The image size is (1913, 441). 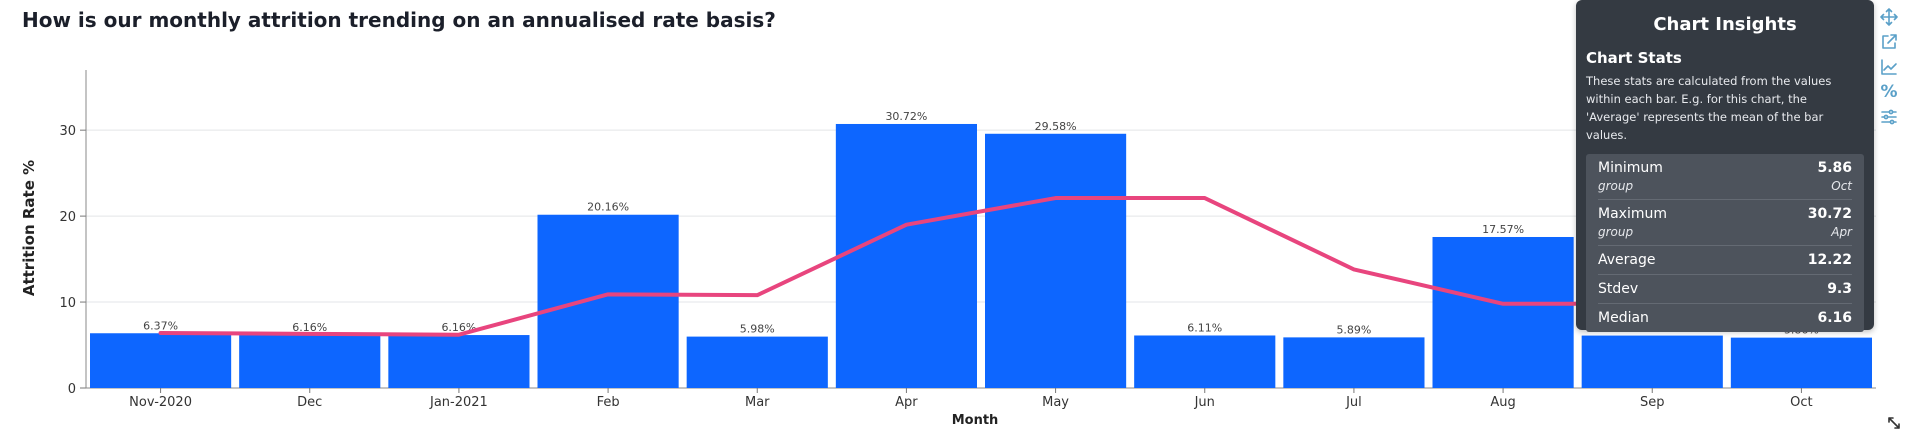 What do you see at coordinates (757, 402) in the screenshot?
I see `x-tick-label: Mar` at bounding box center [757, 402].